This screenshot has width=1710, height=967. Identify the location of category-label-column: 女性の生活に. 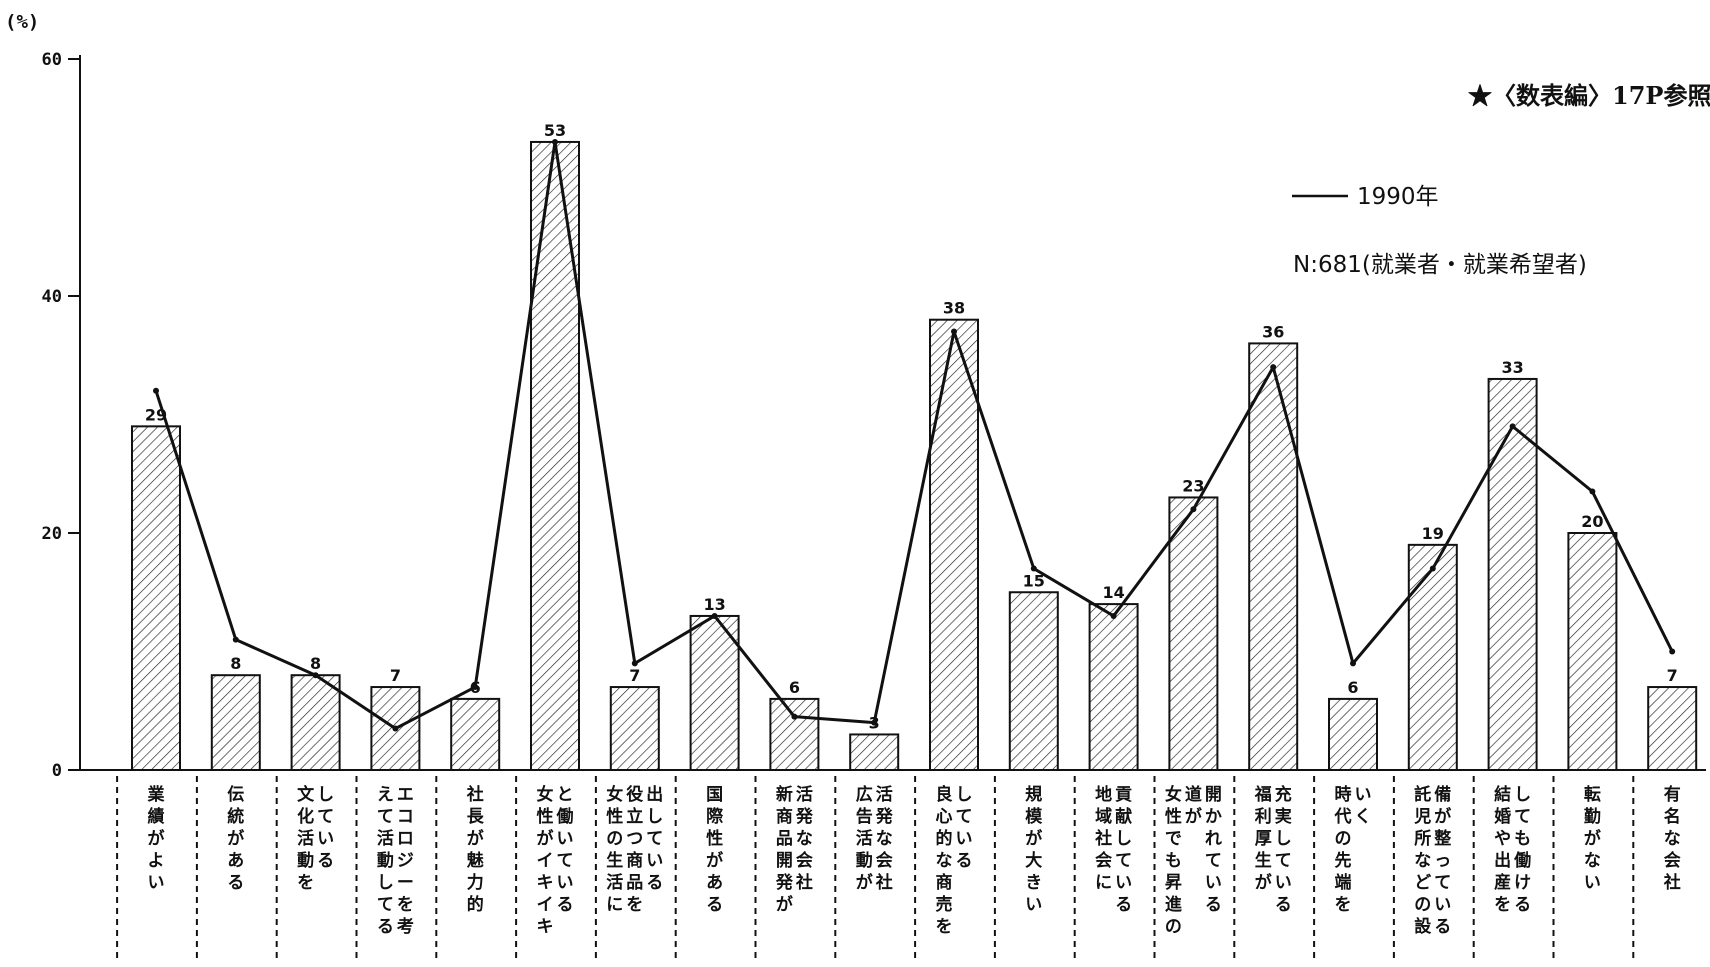
(614, 849).